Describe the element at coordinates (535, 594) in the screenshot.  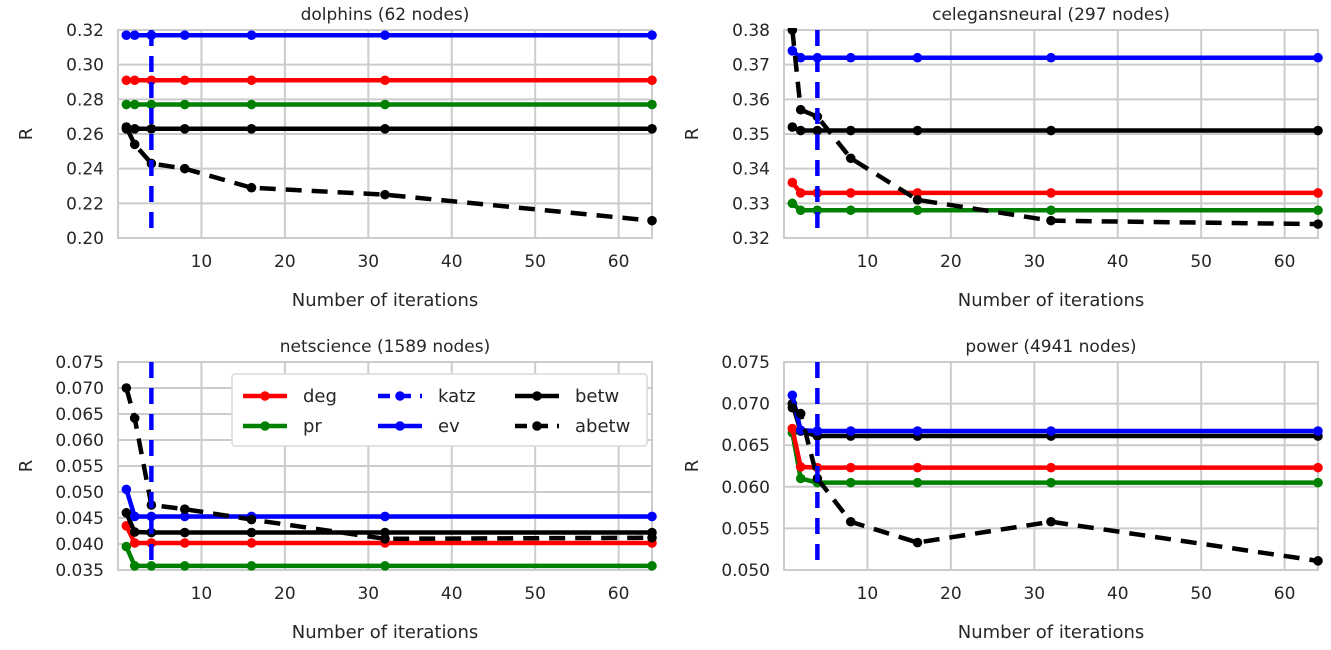
I see `x-tick-label: 50` at that location.